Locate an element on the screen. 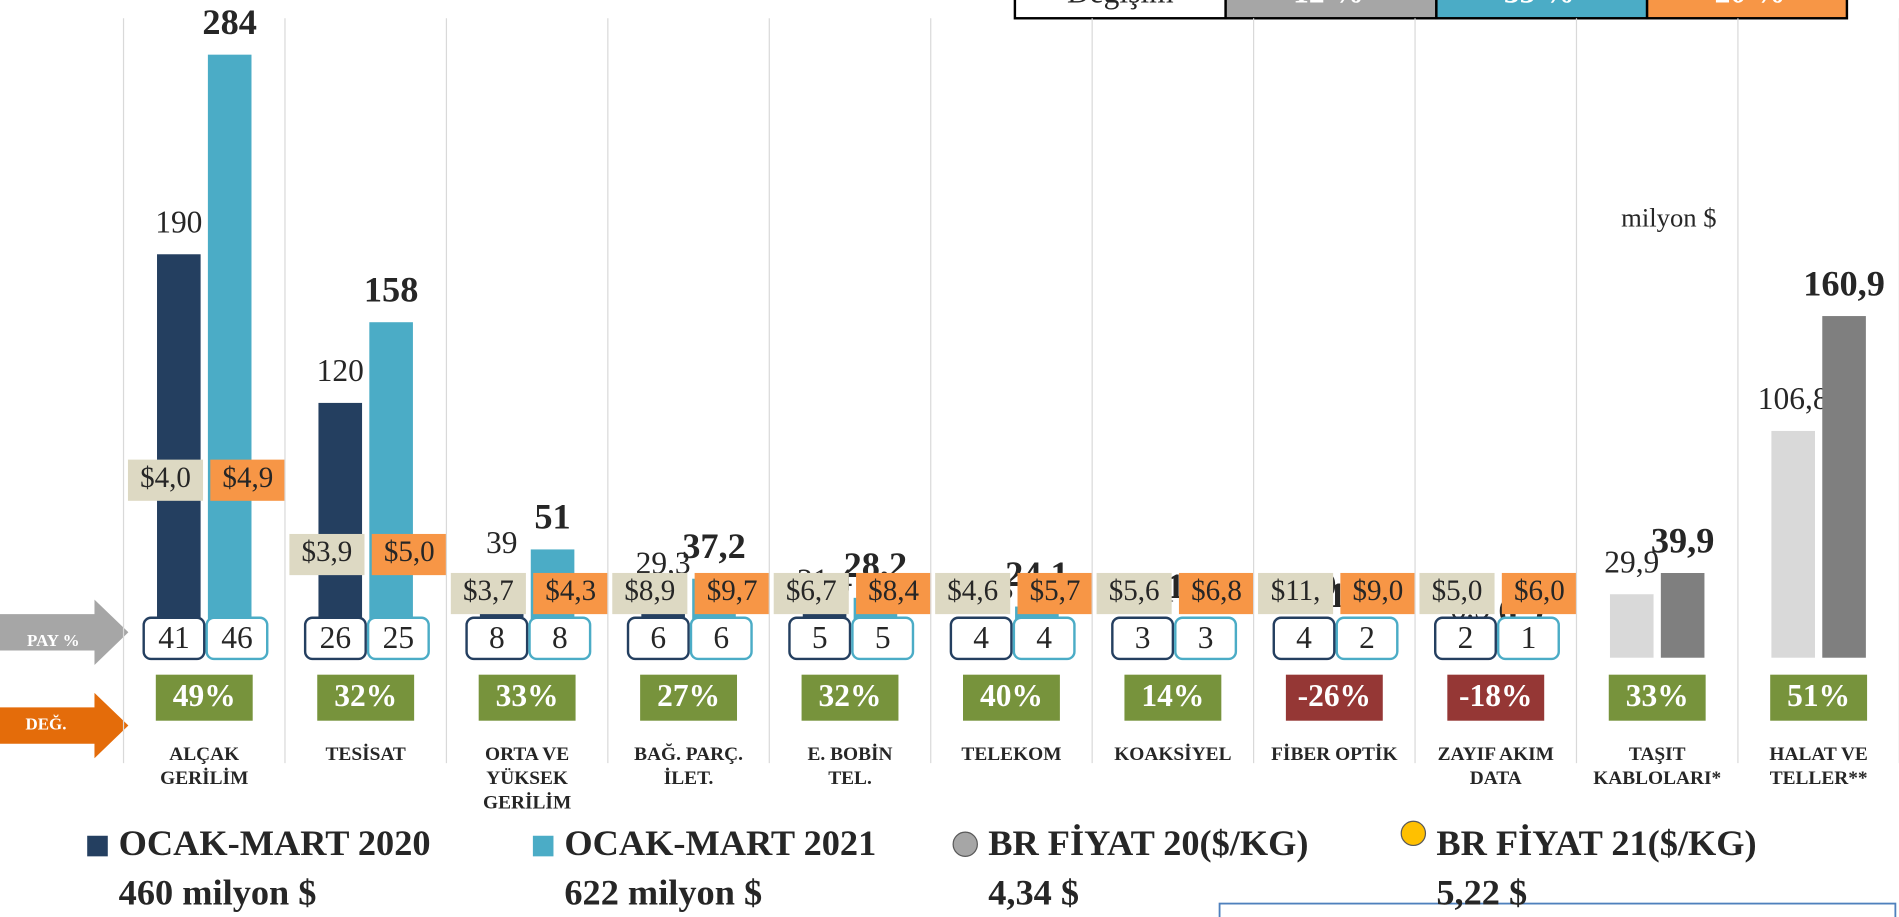 Image resolution: width=1899 pixels, height=917 pixels. price-label: $3,9 is located at coordinates (327, 552).